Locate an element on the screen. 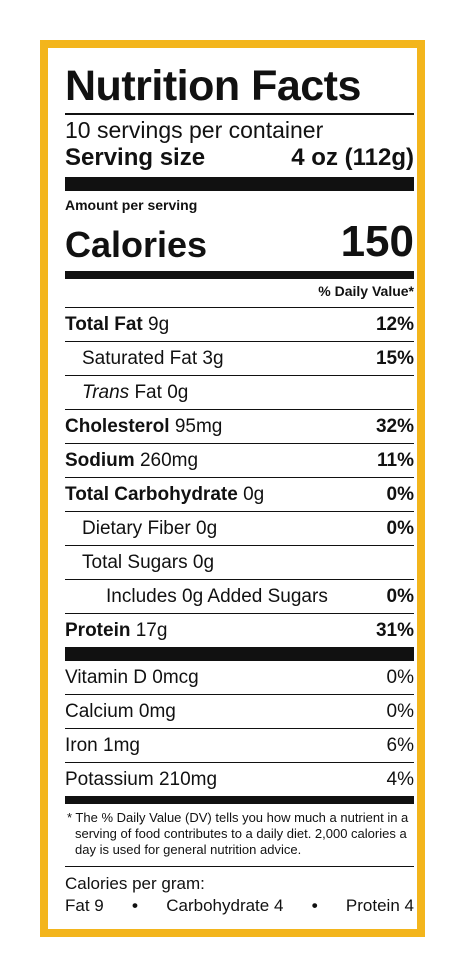  nutrient-amount: 260mg is located at coordinates (169, 460).